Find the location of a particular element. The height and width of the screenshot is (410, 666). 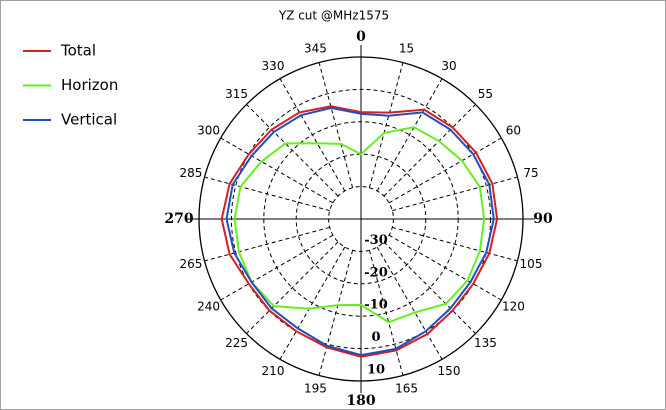

theta-tick-label: 90 is located at coordinates (543, 219).